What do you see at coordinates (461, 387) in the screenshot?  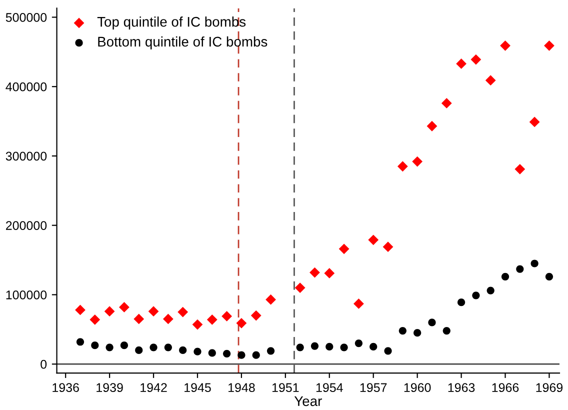 I see `x-tick-label: 1963` at bounding box center [461, 387].